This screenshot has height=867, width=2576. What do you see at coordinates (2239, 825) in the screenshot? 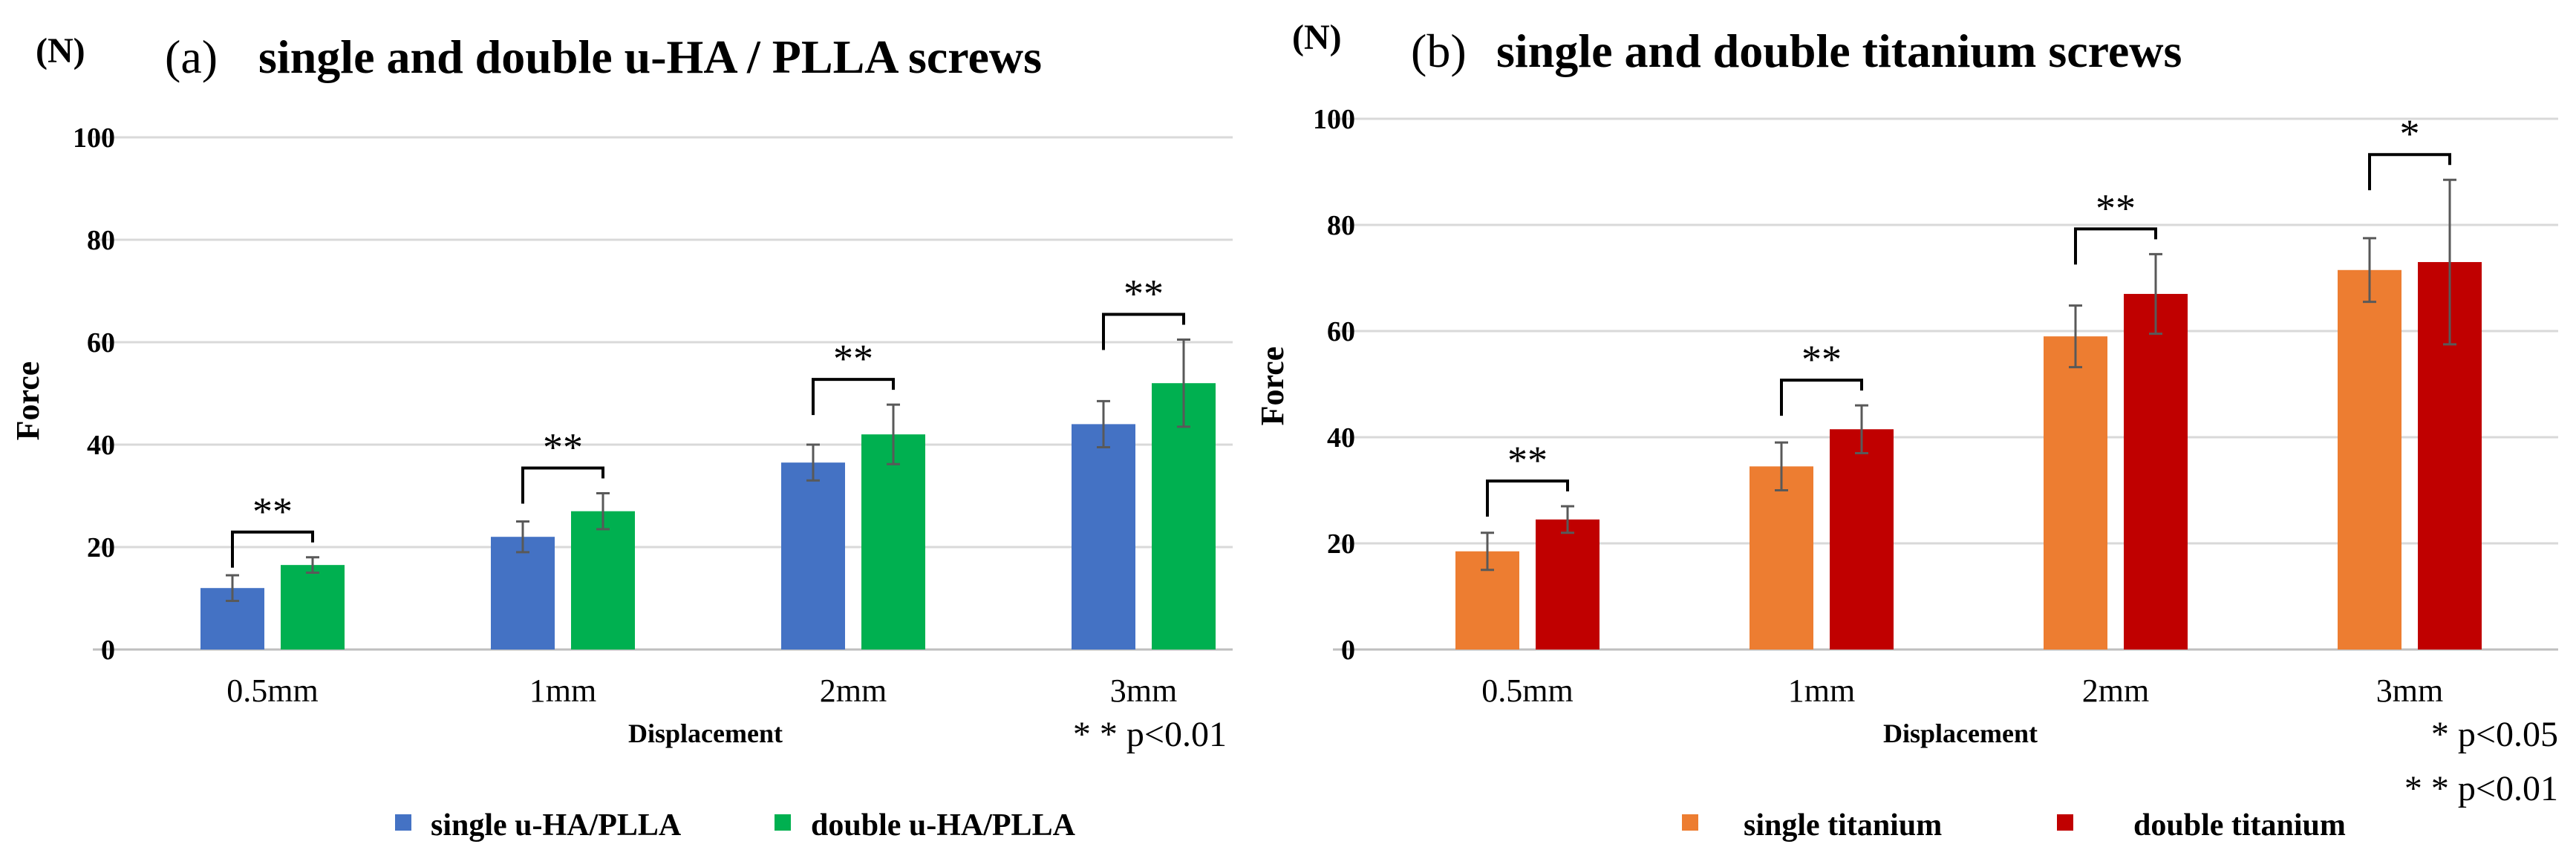
I see `legend-label: double titanium` at bounding box center [2239, 825].